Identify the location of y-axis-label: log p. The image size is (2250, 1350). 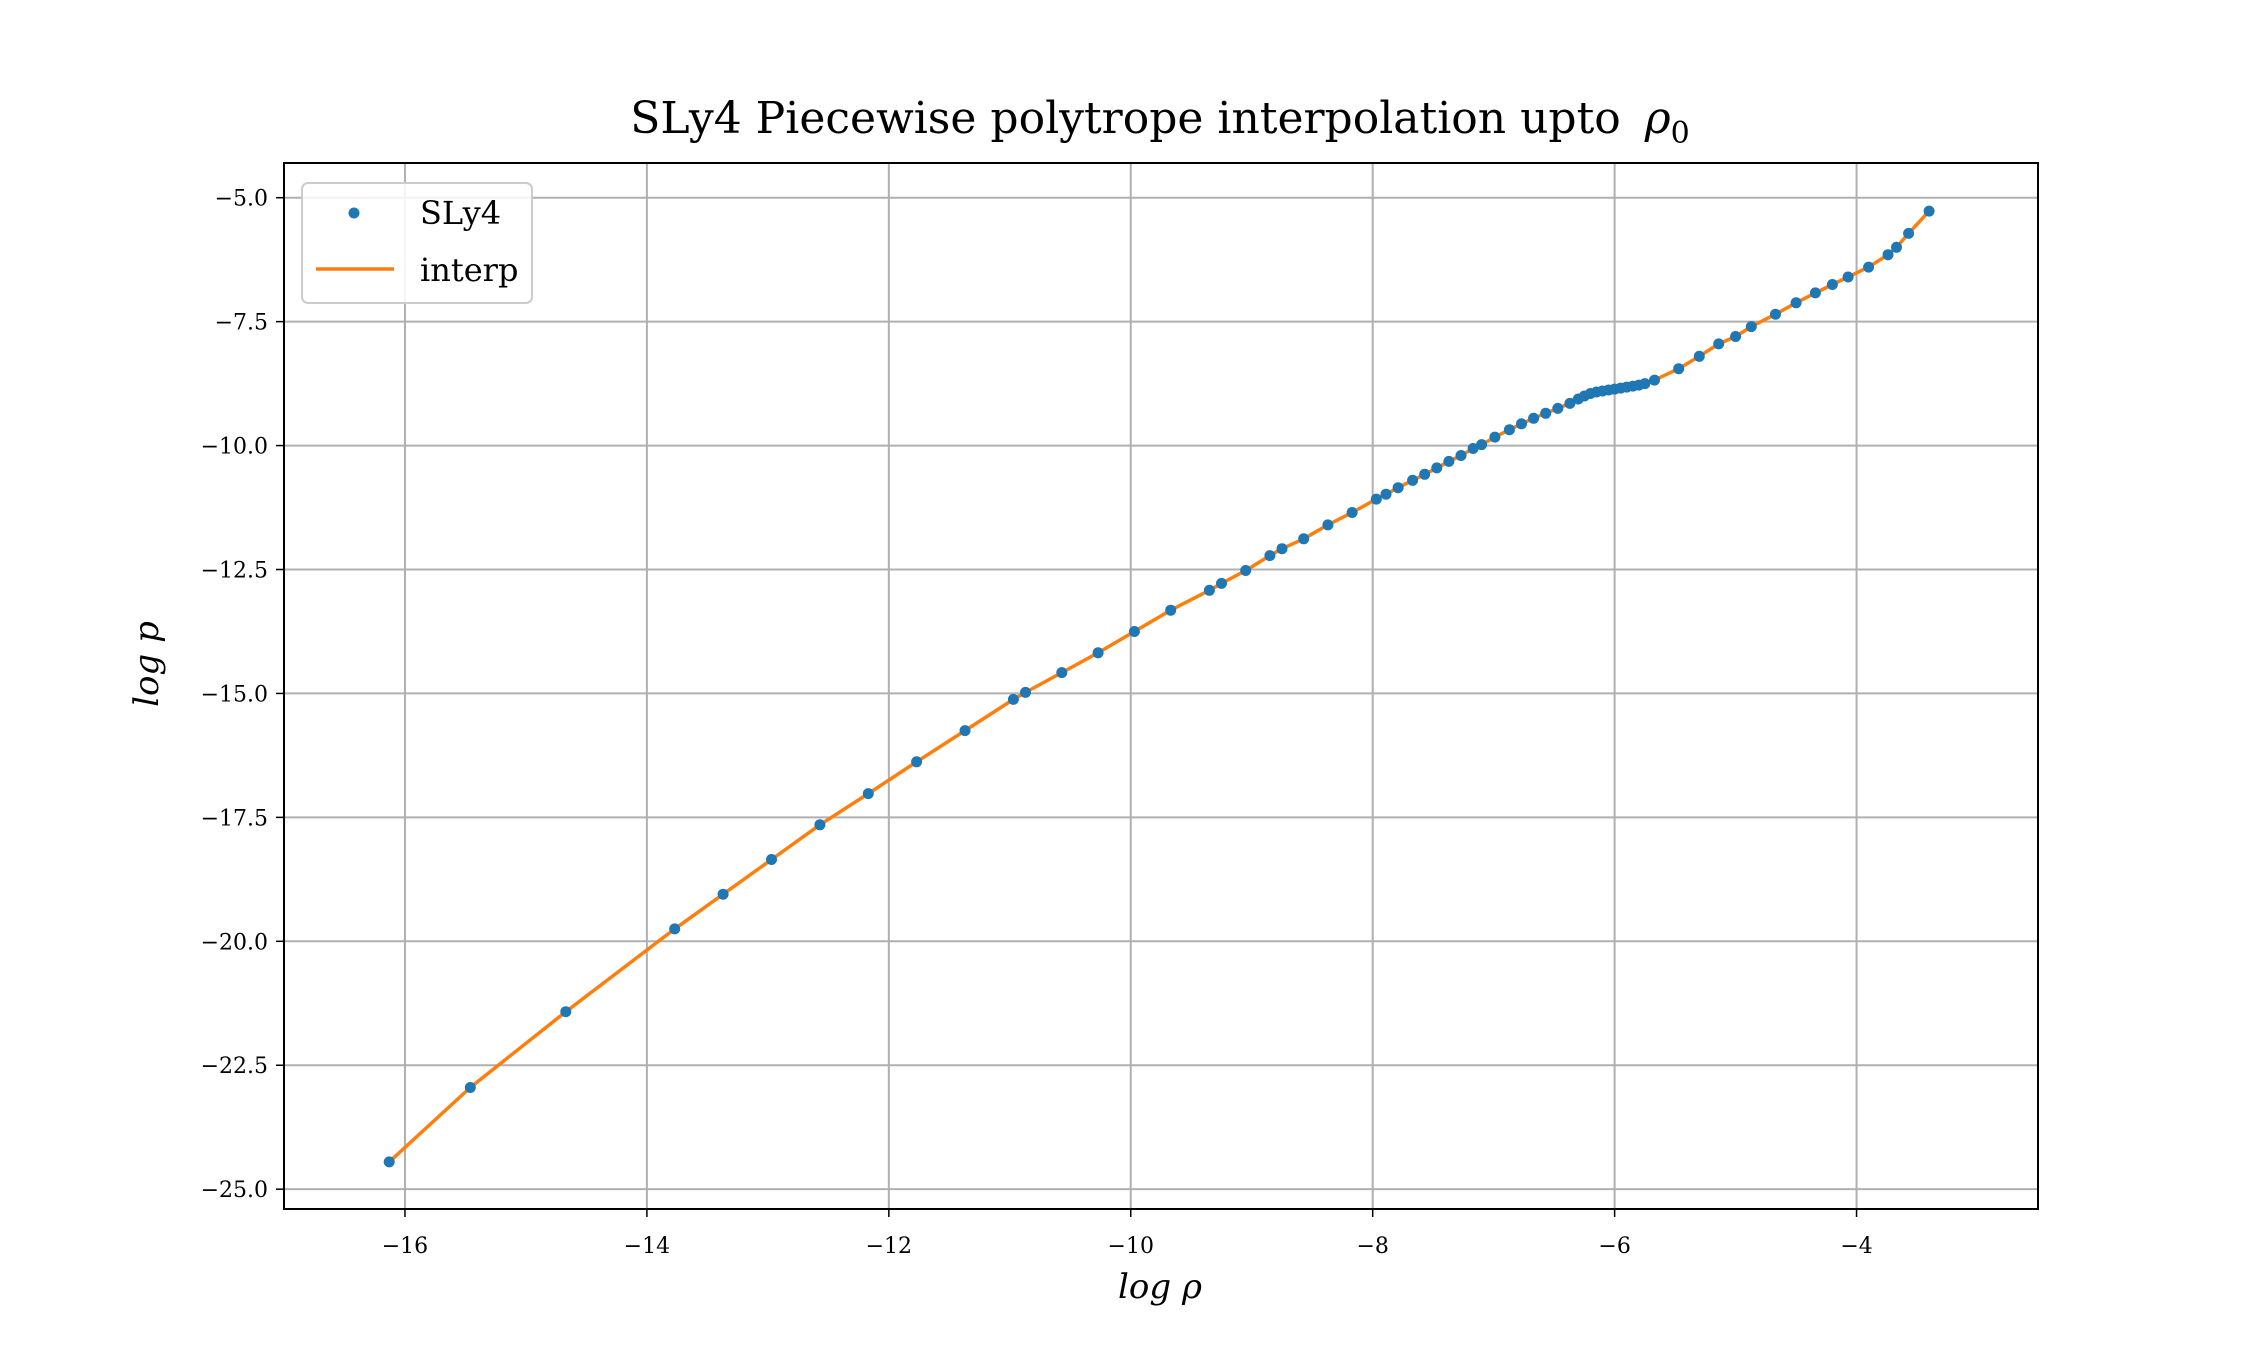
(147, 664).